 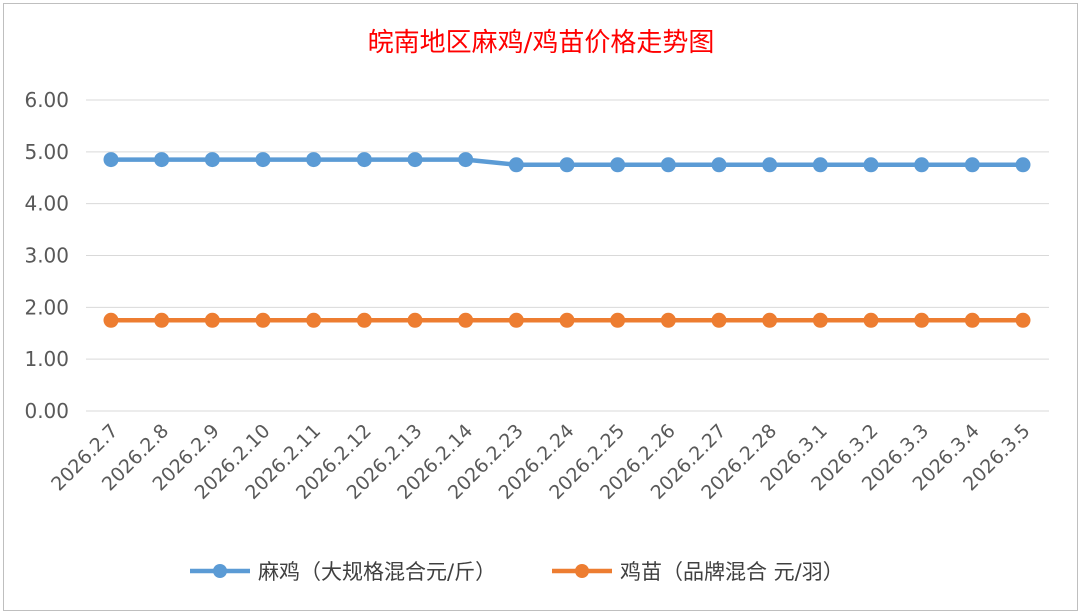 I want to click on y-tick-label: 3.00, so click(x=46, y=256).